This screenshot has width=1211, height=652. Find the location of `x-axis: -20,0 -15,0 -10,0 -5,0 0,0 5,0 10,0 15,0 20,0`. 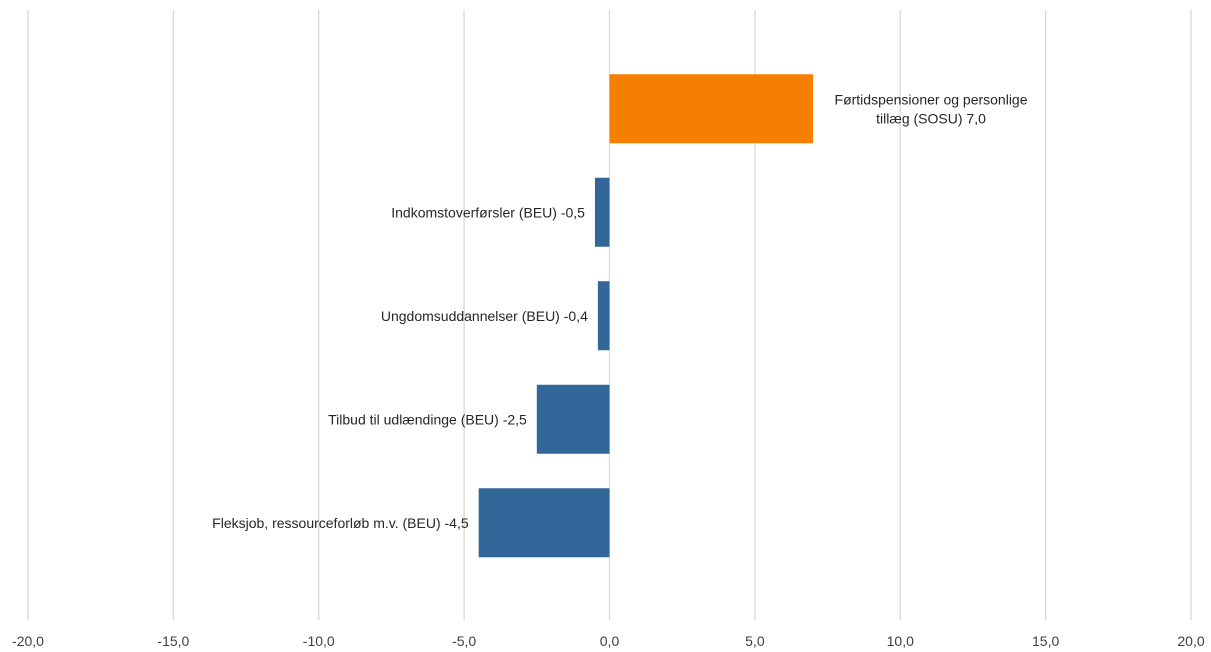

x-axis: -20,0 -15,0 -10,0 -5,0 0,0 5,0 10,0 15,0 20,0 is located at coordinates (608, 641).